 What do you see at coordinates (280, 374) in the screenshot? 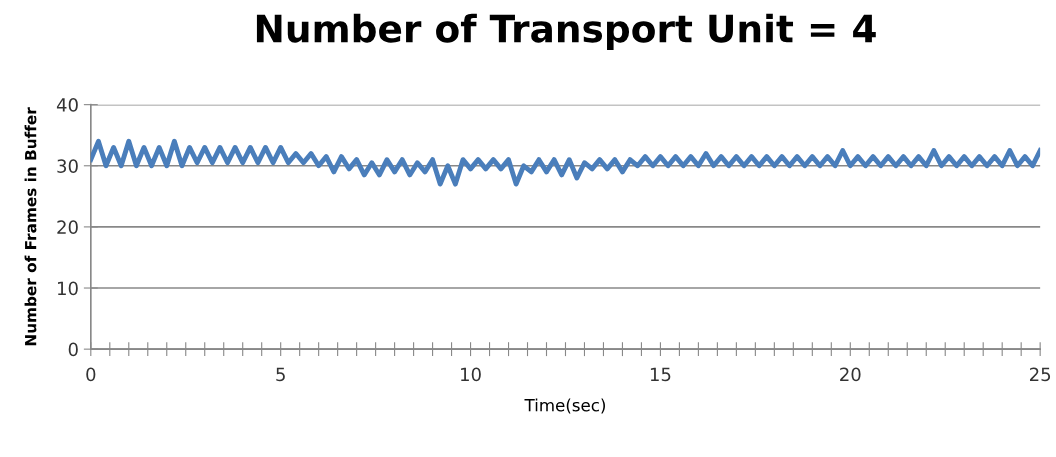
I see `x-tick-label: 5` at bounding box center [280, 374].